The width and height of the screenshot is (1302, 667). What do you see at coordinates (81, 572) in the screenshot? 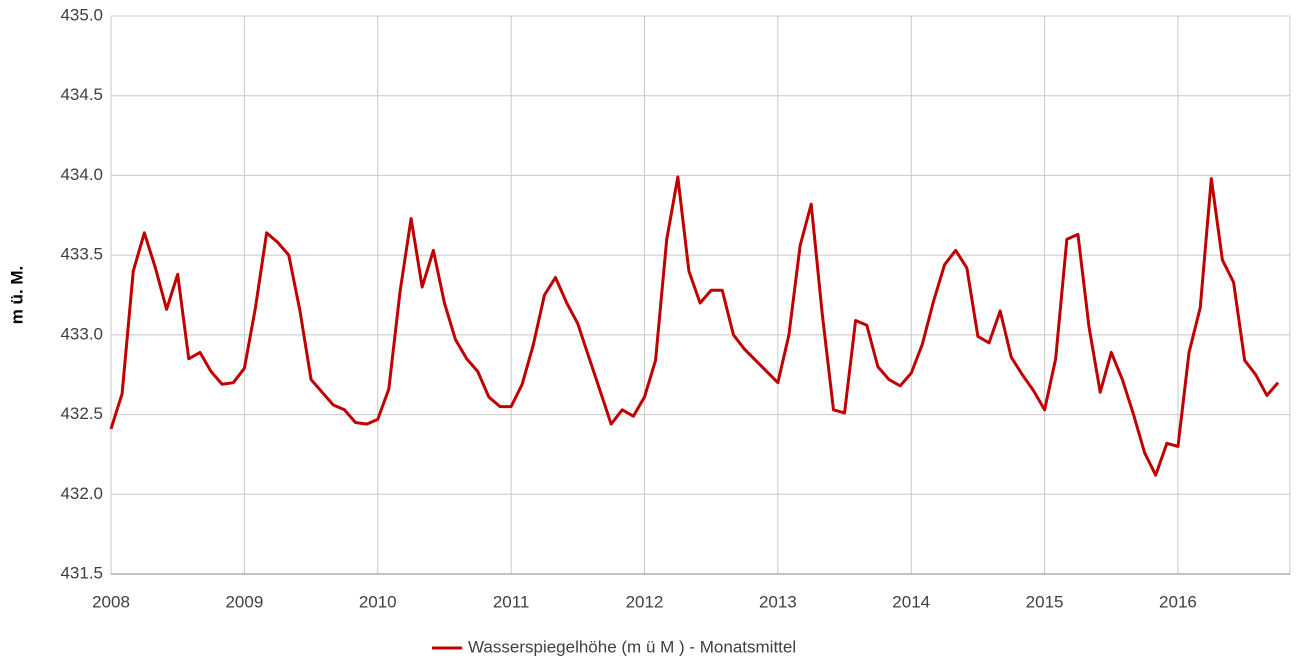
I see `y-tick-label: 431.5` at bounding box center [81, 572].